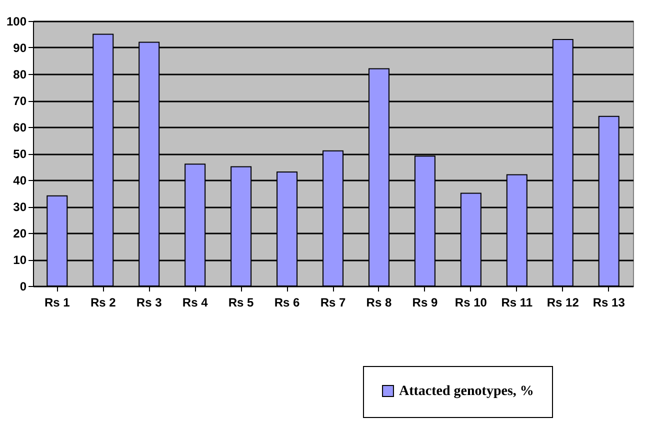  I want to click on y-tick-label: 80, so click(20, 75).